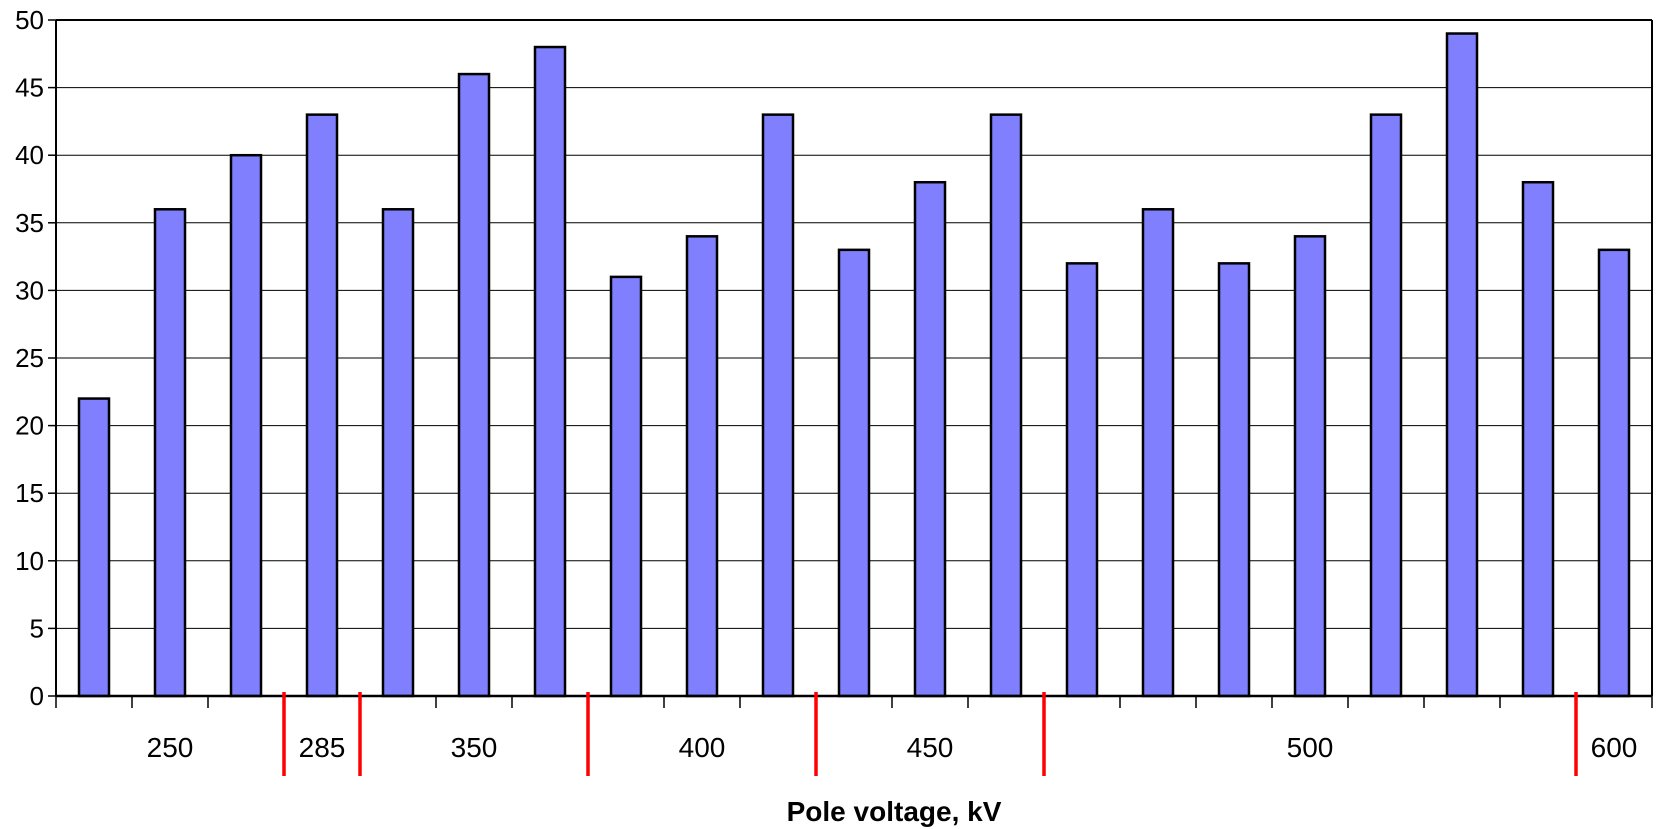 This screenshot has height=829, width=1660. What do you see at coordinates (29, 493) in the screenshot?
I see `y-tick-label-15: 15` at bounding box center [29, 493].